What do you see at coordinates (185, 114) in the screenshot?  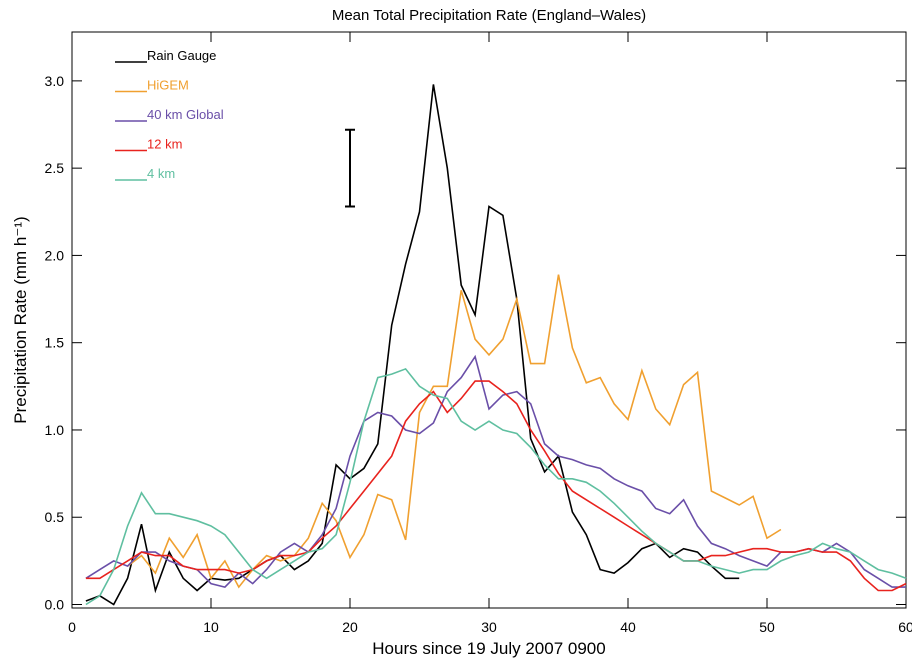 I see `legend-label: 40 km Global` at bounding box center [185, 114].